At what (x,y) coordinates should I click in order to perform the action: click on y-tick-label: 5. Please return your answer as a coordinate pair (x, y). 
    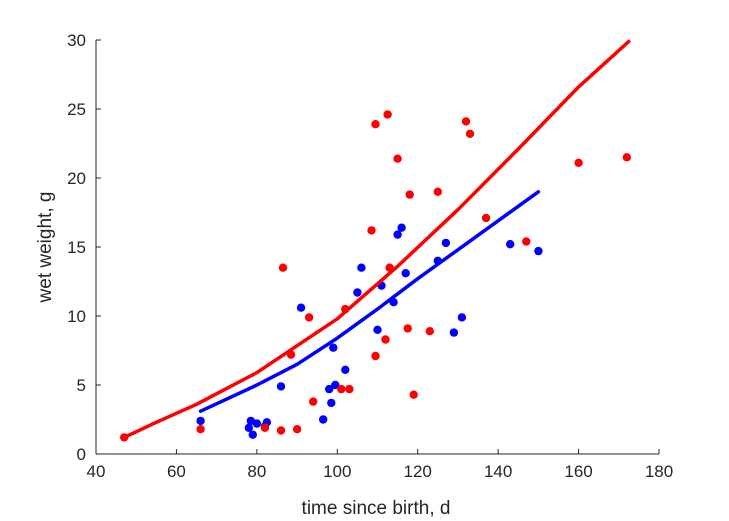
    Looking at the image, I should click on (81, 385).